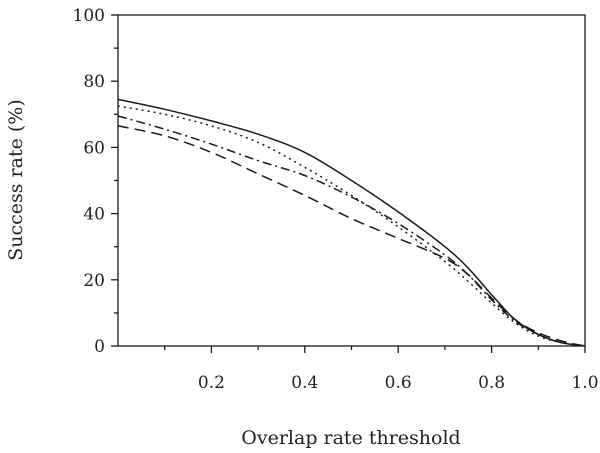 This screenshot has width=600, height=453. I want to click on y-tick-label: 60, so click(94, 148).